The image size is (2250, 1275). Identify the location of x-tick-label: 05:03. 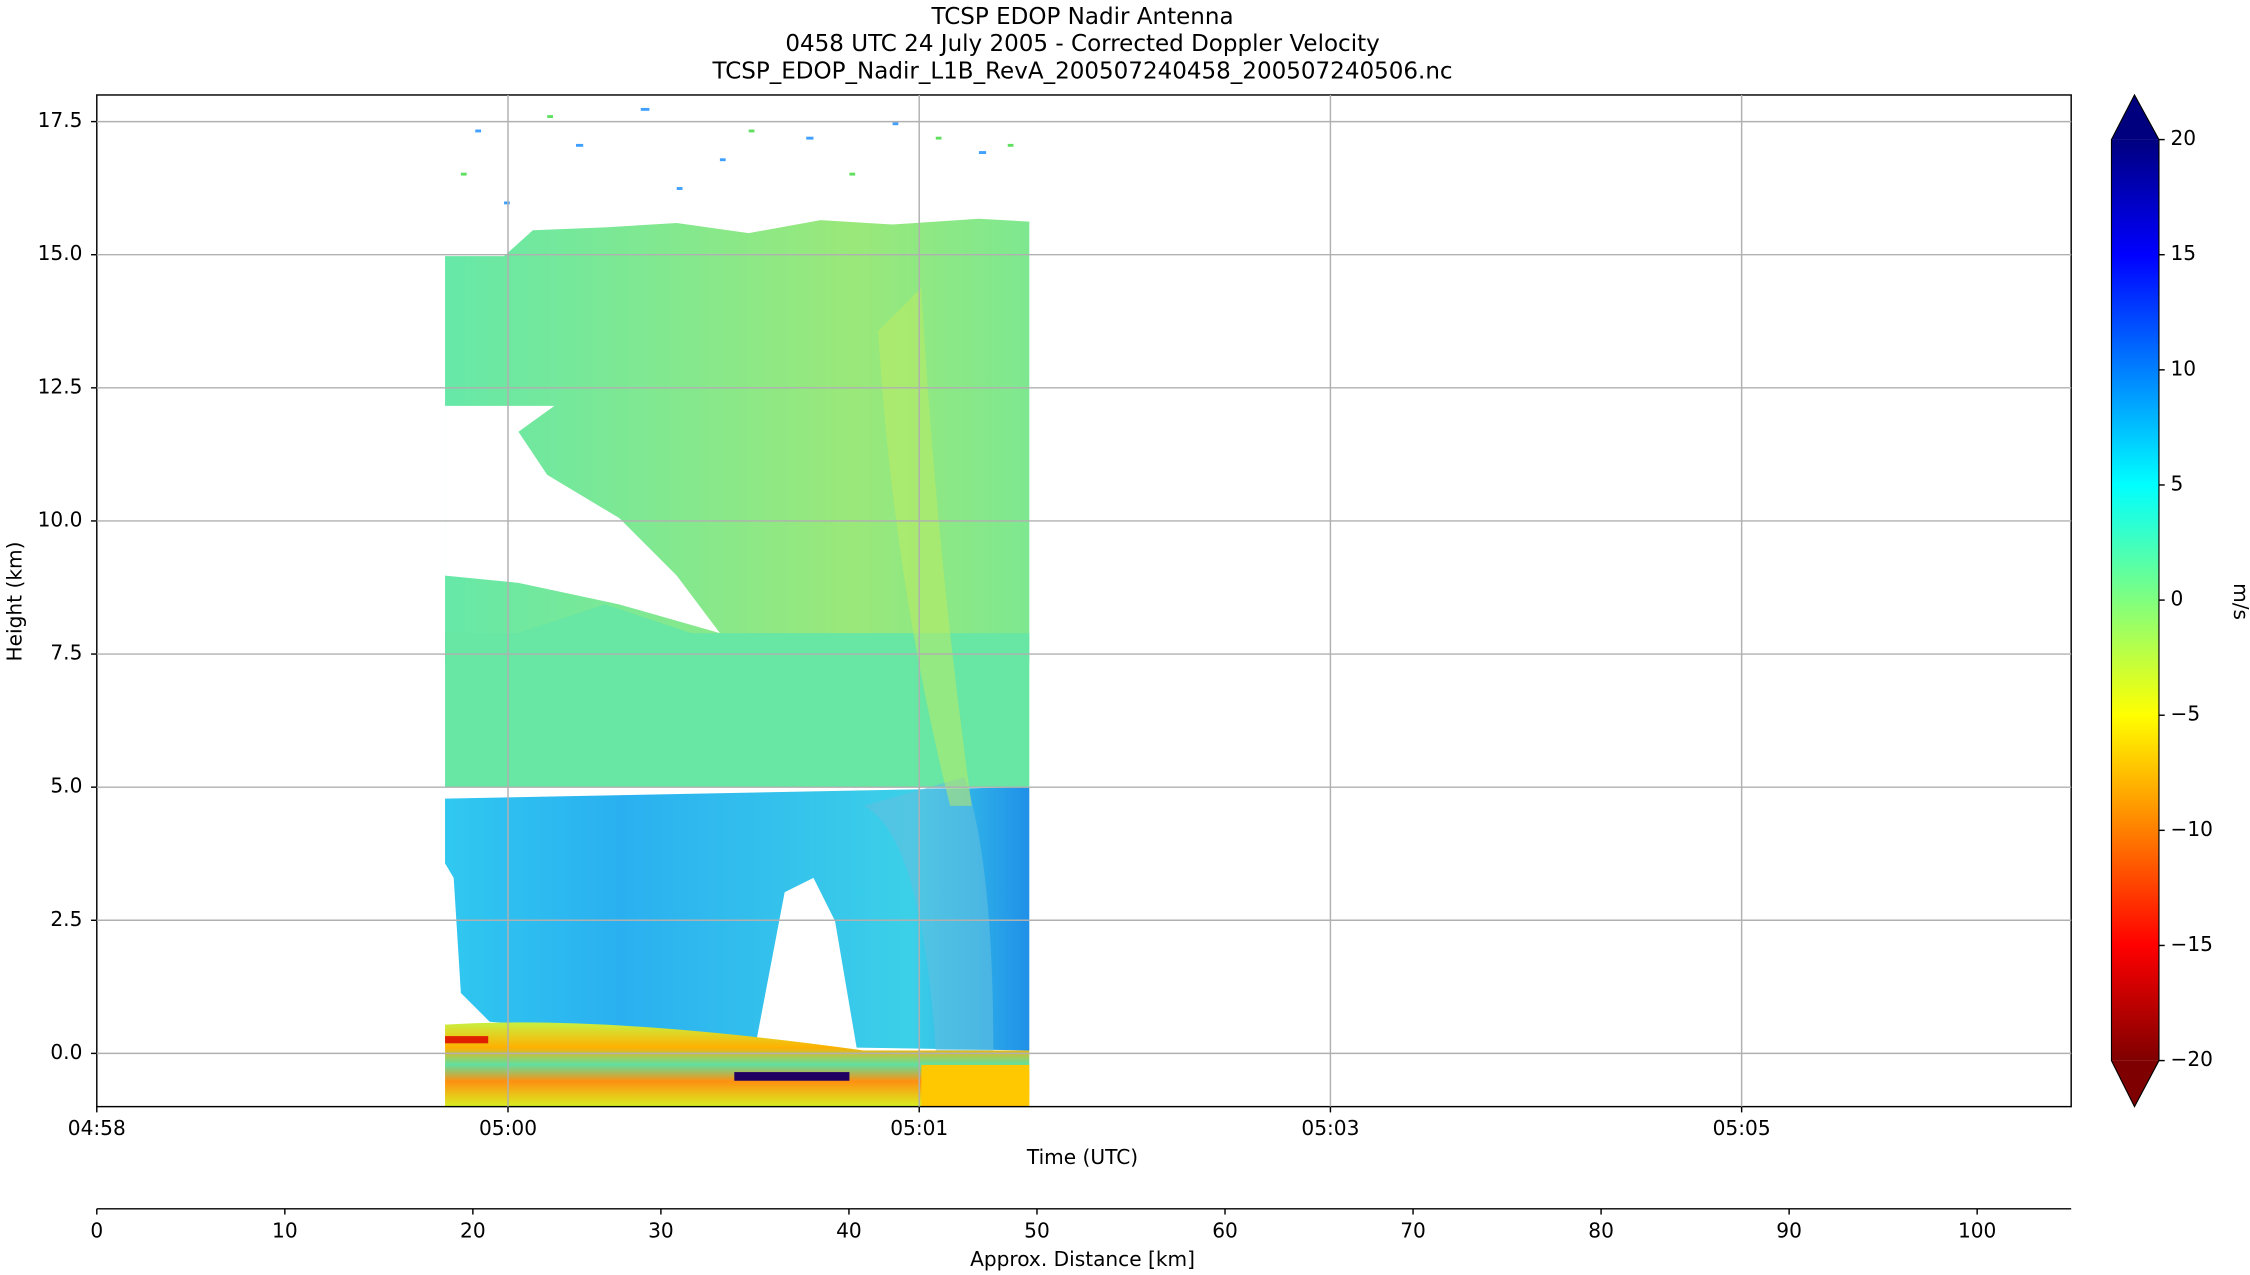
(1330, 1128).